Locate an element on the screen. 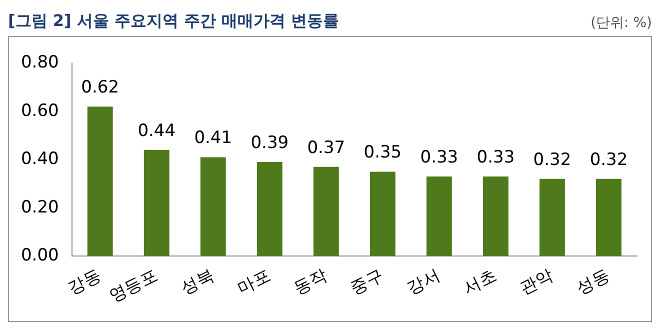 Image resolution: width=660 pixels, height=329 pixels. y-tick-label: 0.00 is located at coordinates (39, 256).